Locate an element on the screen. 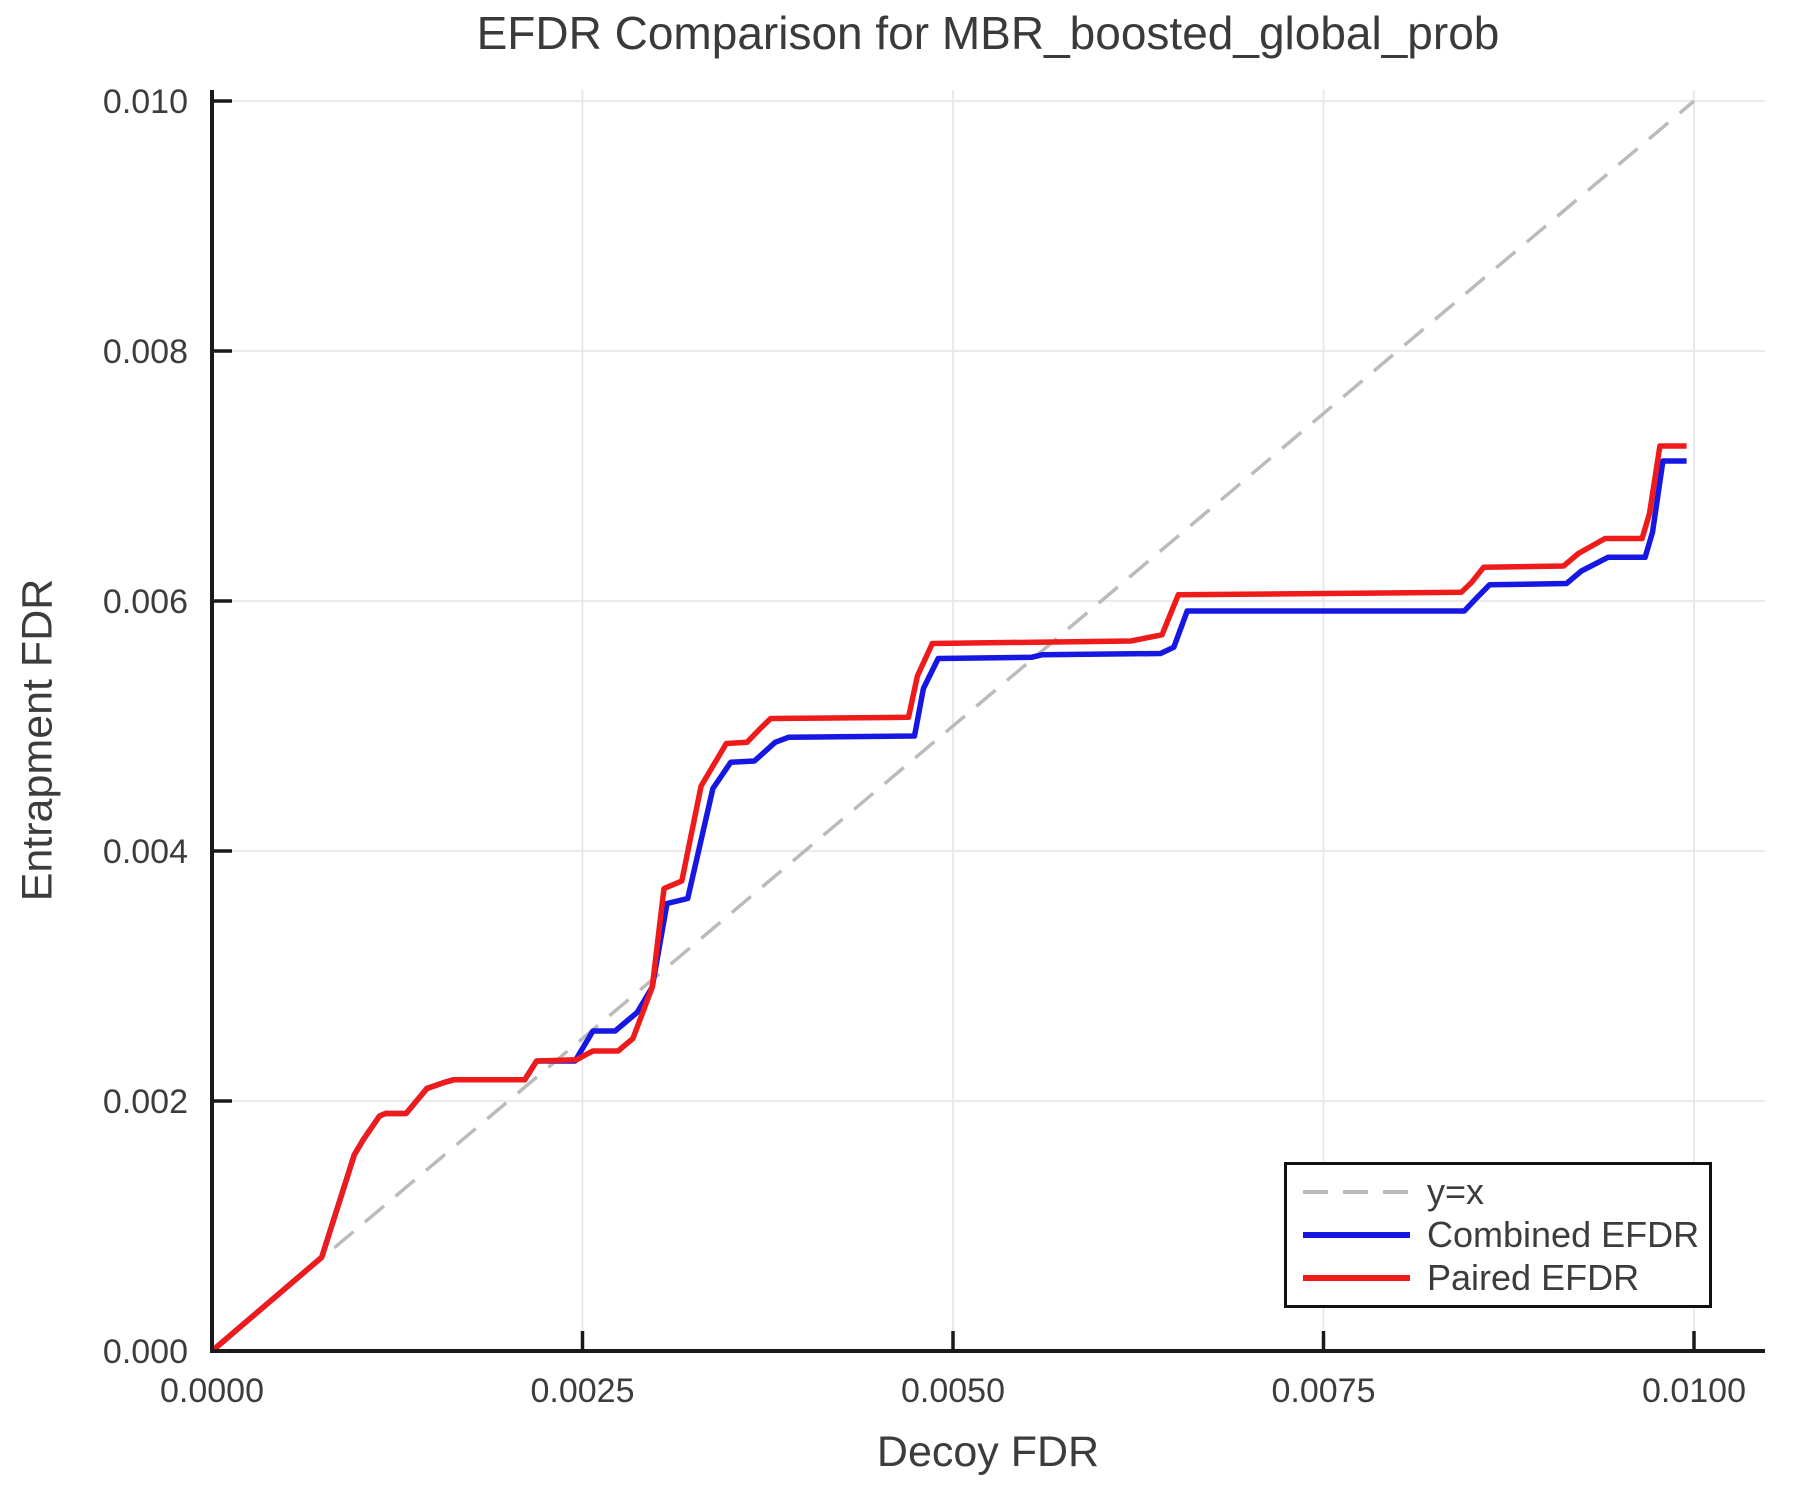 The width and height of the screenshot is (1800, 1500). x-tick-label: 0.0025 is located at coordinates (583, 1391).